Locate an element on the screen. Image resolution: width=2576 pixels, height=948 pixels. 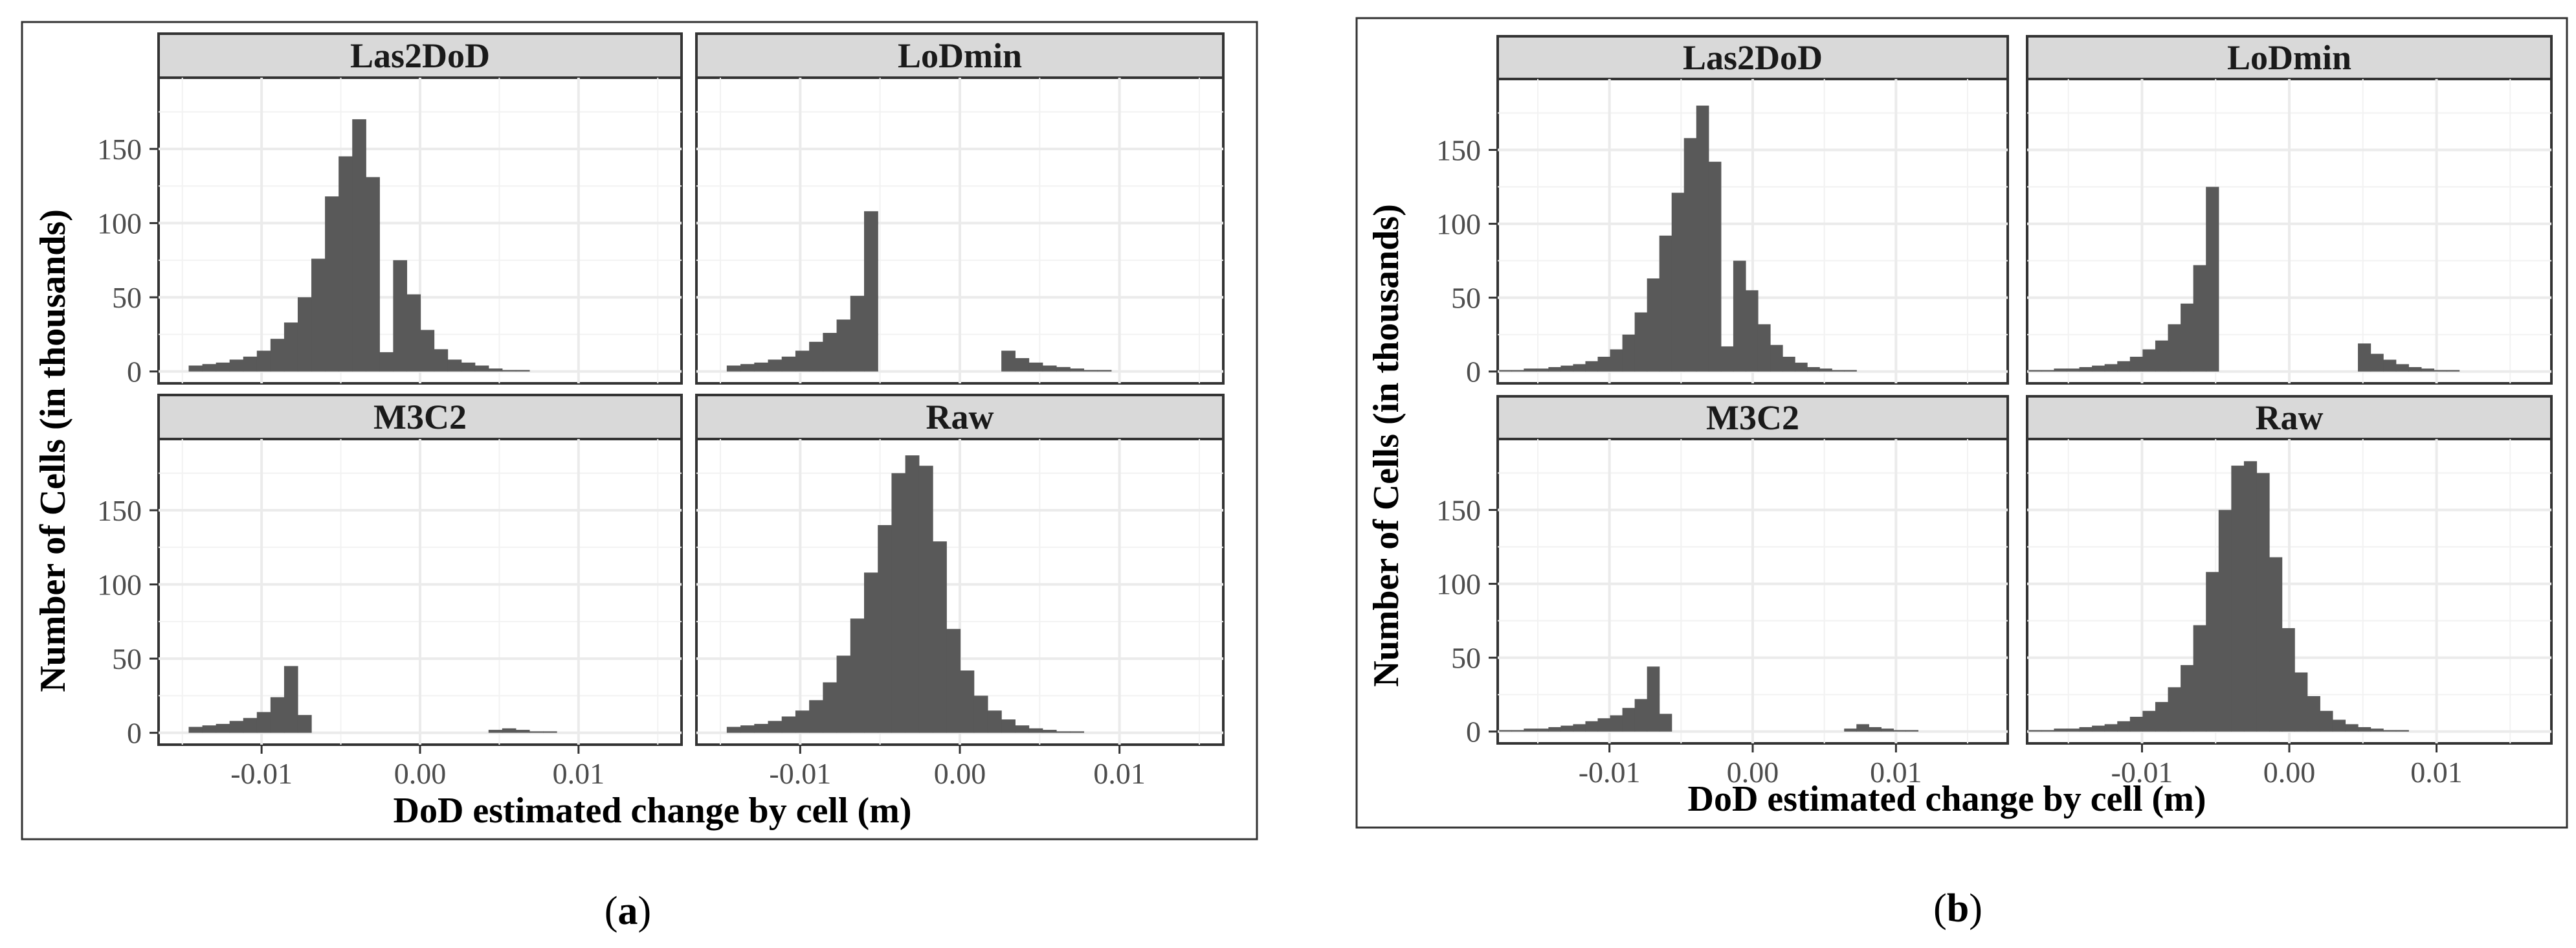
x-tick-label-a-m3c2-1: 0.00 is located at coordinates (420, 773).